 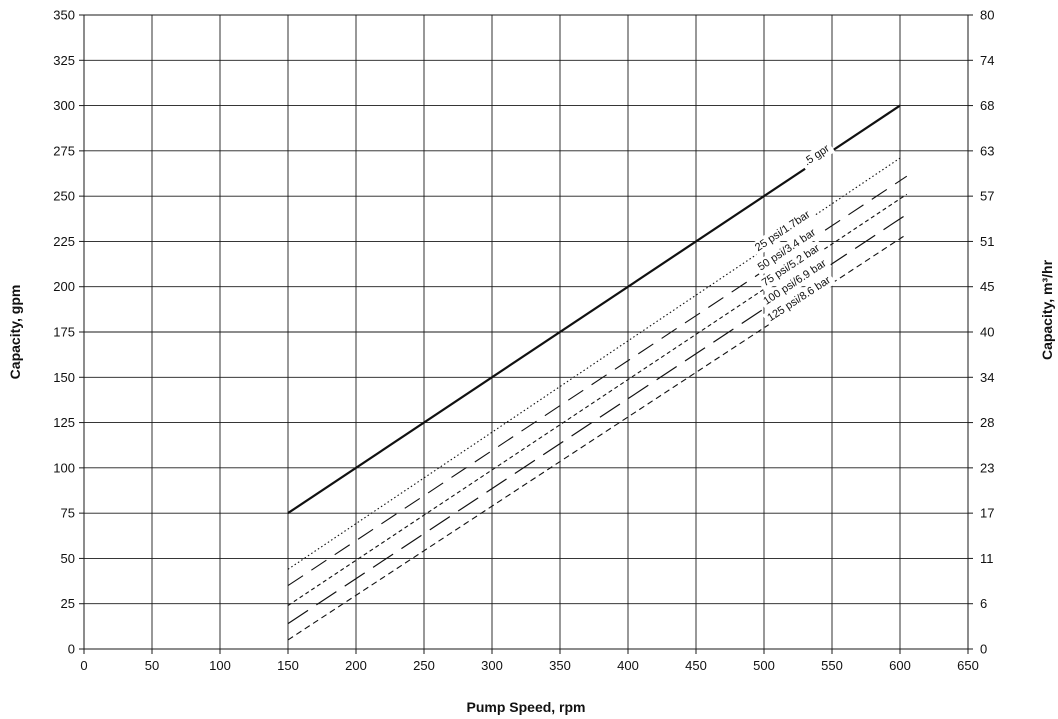 I want to click on x-tick-label: 500, so click(x=764, y=665).